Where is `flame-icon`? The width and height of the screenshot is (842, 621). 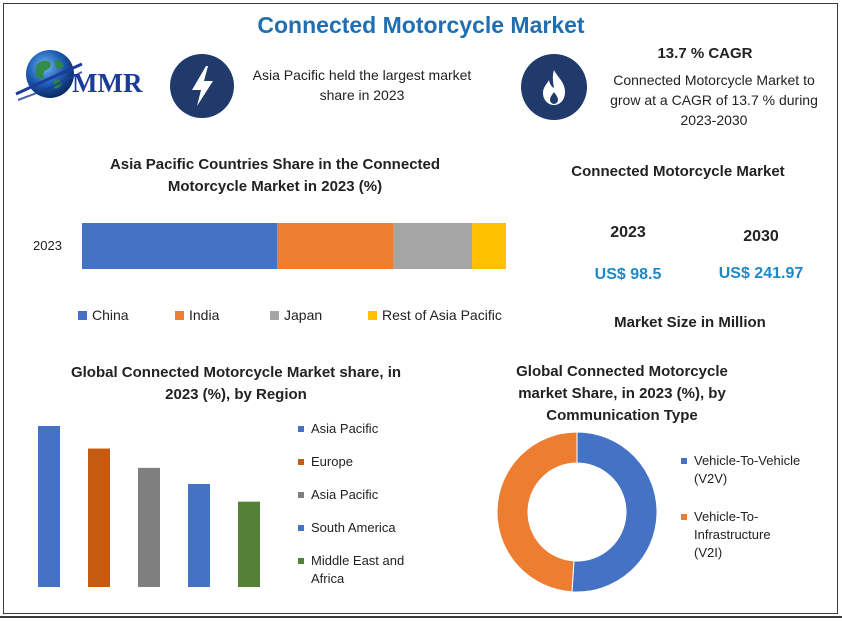 flame-icon is located at coordinates (554, 87).